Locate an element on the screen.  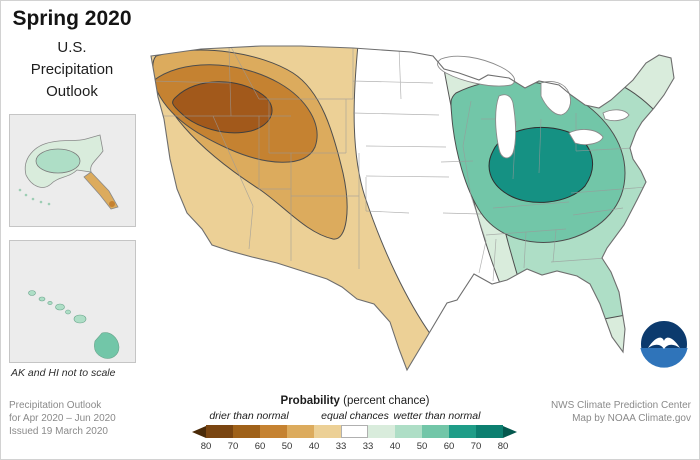
lake-erie is located at coordinates (586, 137).